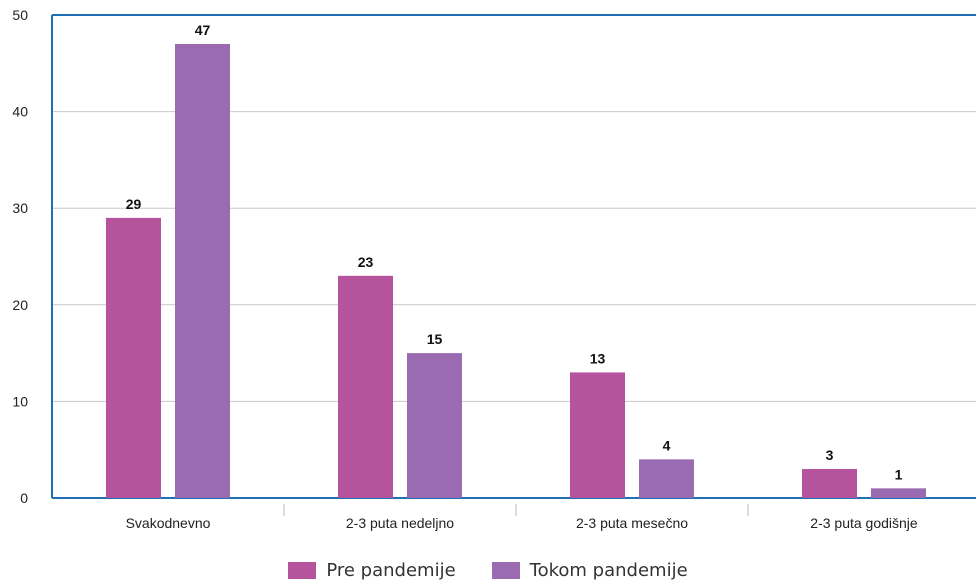  Describe the element at coordinates (20, 112) in the screenshot. I see `y-tick-label-40: 40` at that location.